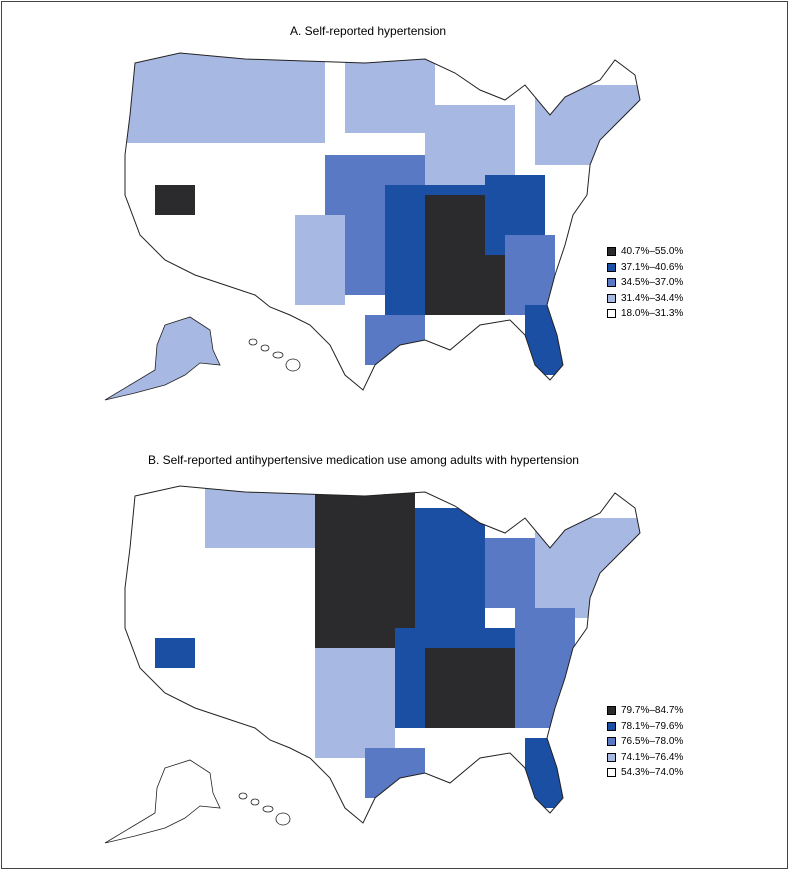 Image resolution: width=792 pixels, height=873 pixels. I want to click on legend-label: 18.0%–31.3%, so click(652, 314).